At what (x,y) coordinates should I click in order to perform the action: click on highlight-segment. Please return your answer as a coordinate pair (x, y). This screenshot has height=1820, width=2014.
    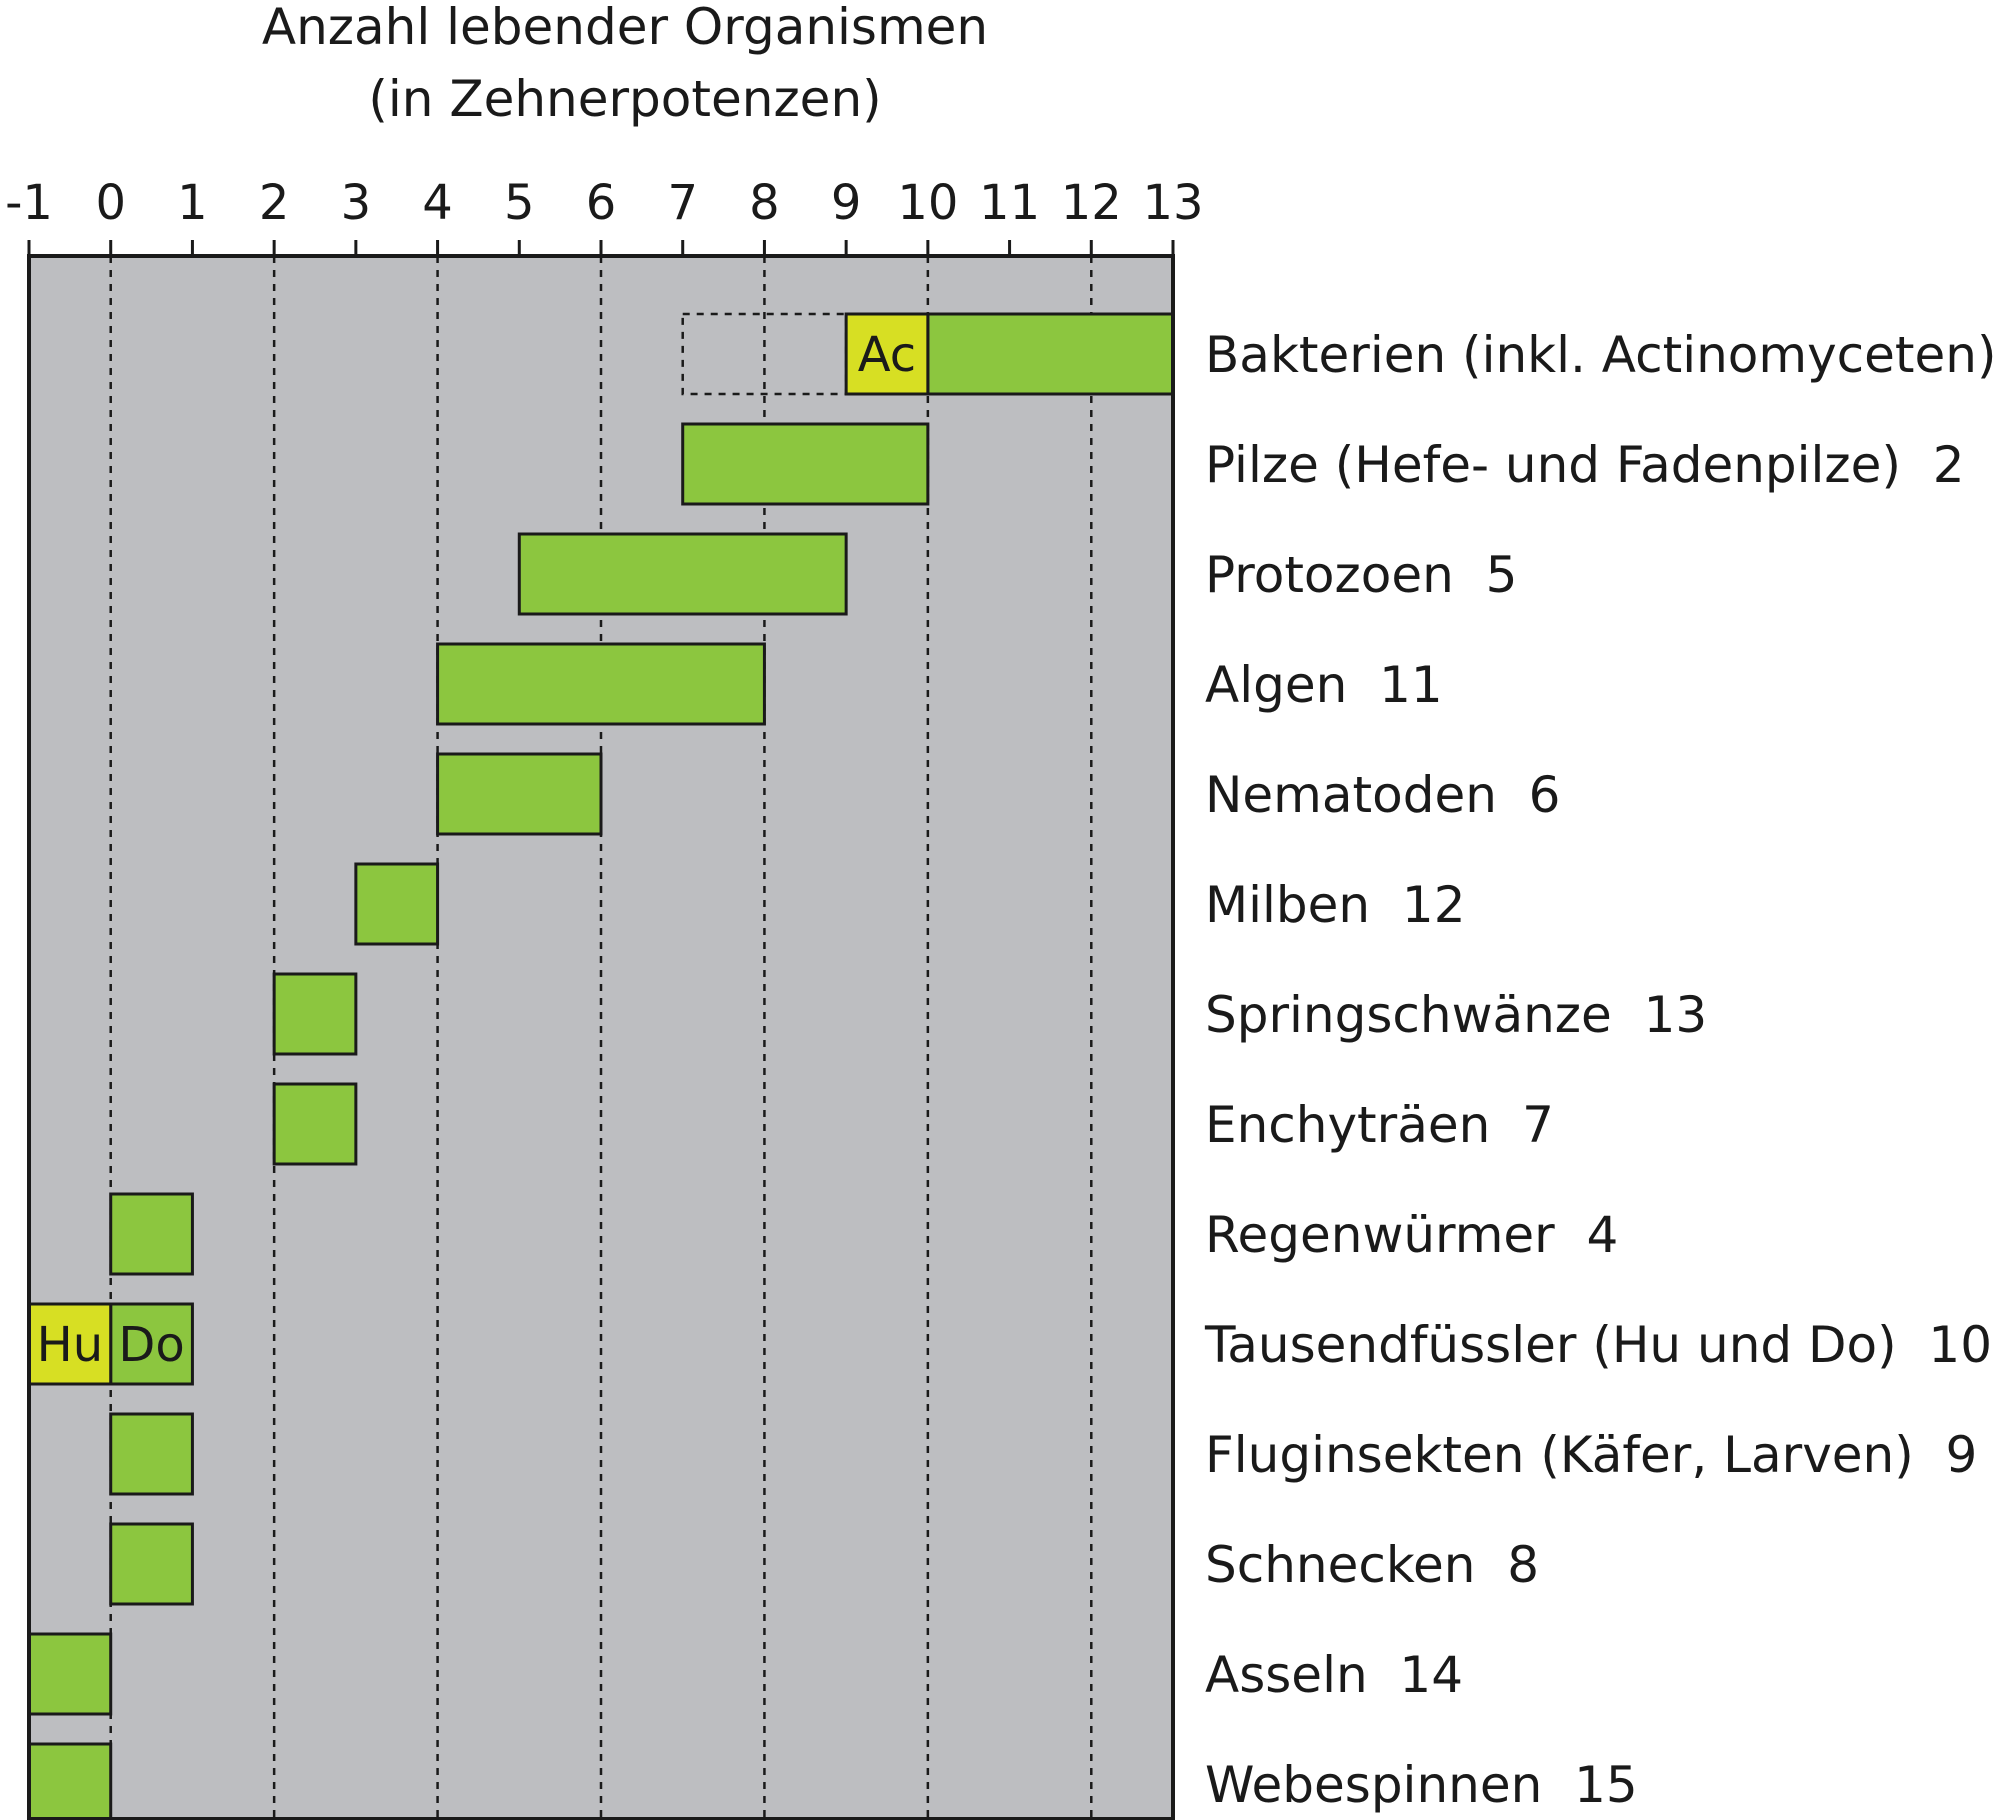
    Looking at the image, I should click on (887, 354).